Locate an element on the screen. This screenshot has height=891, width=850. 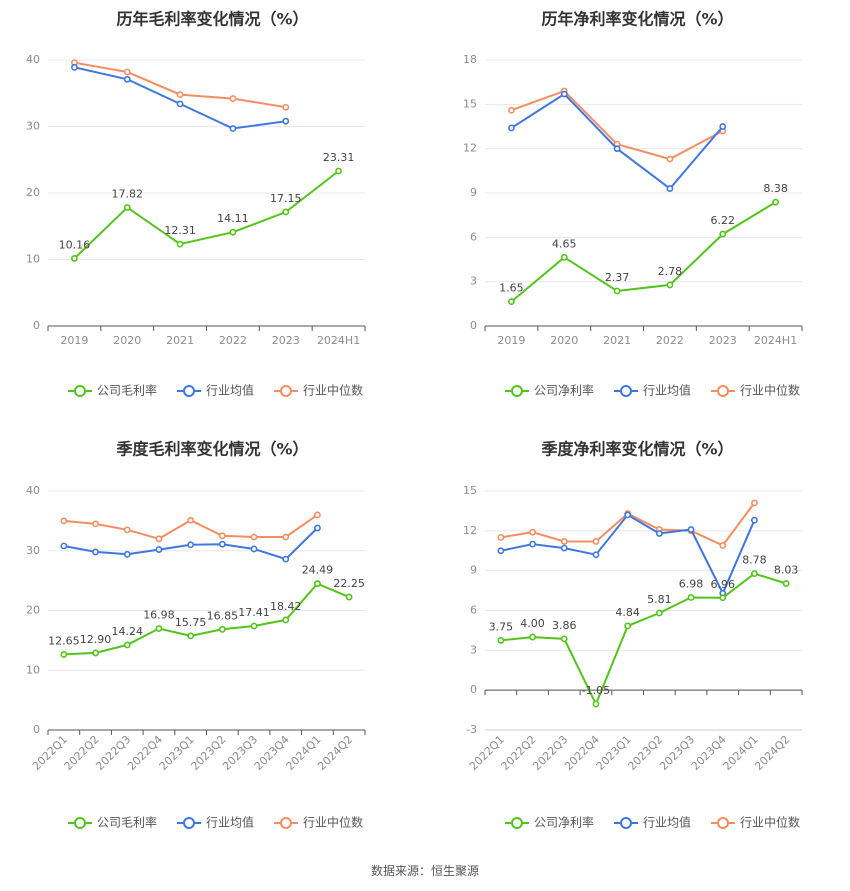
data-label: -1.05 is located at coordinates (596, 690).